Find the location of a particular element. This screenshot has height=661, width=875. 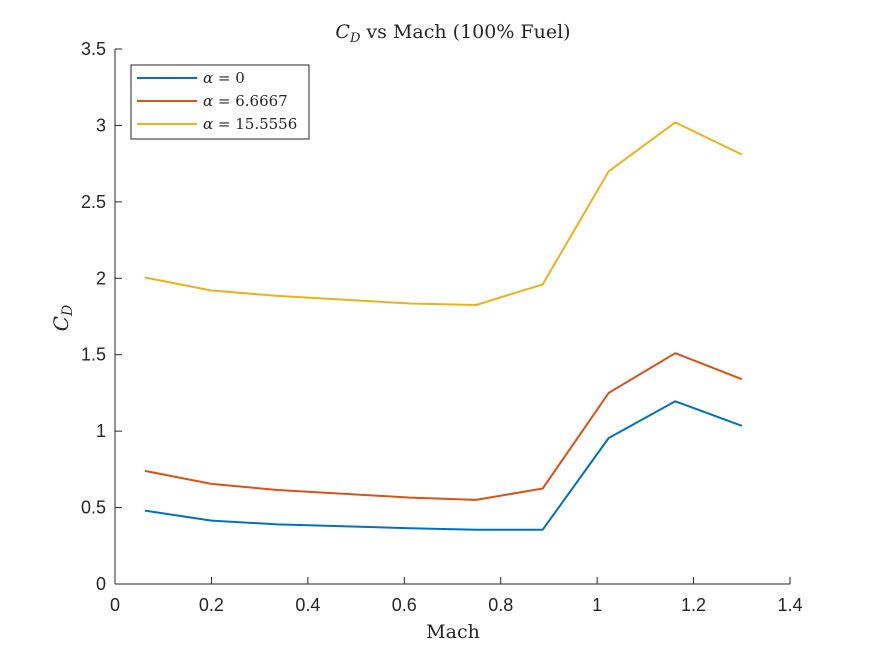

legend-label-2: α = 15.5556 is located at coordinates (250, 124).